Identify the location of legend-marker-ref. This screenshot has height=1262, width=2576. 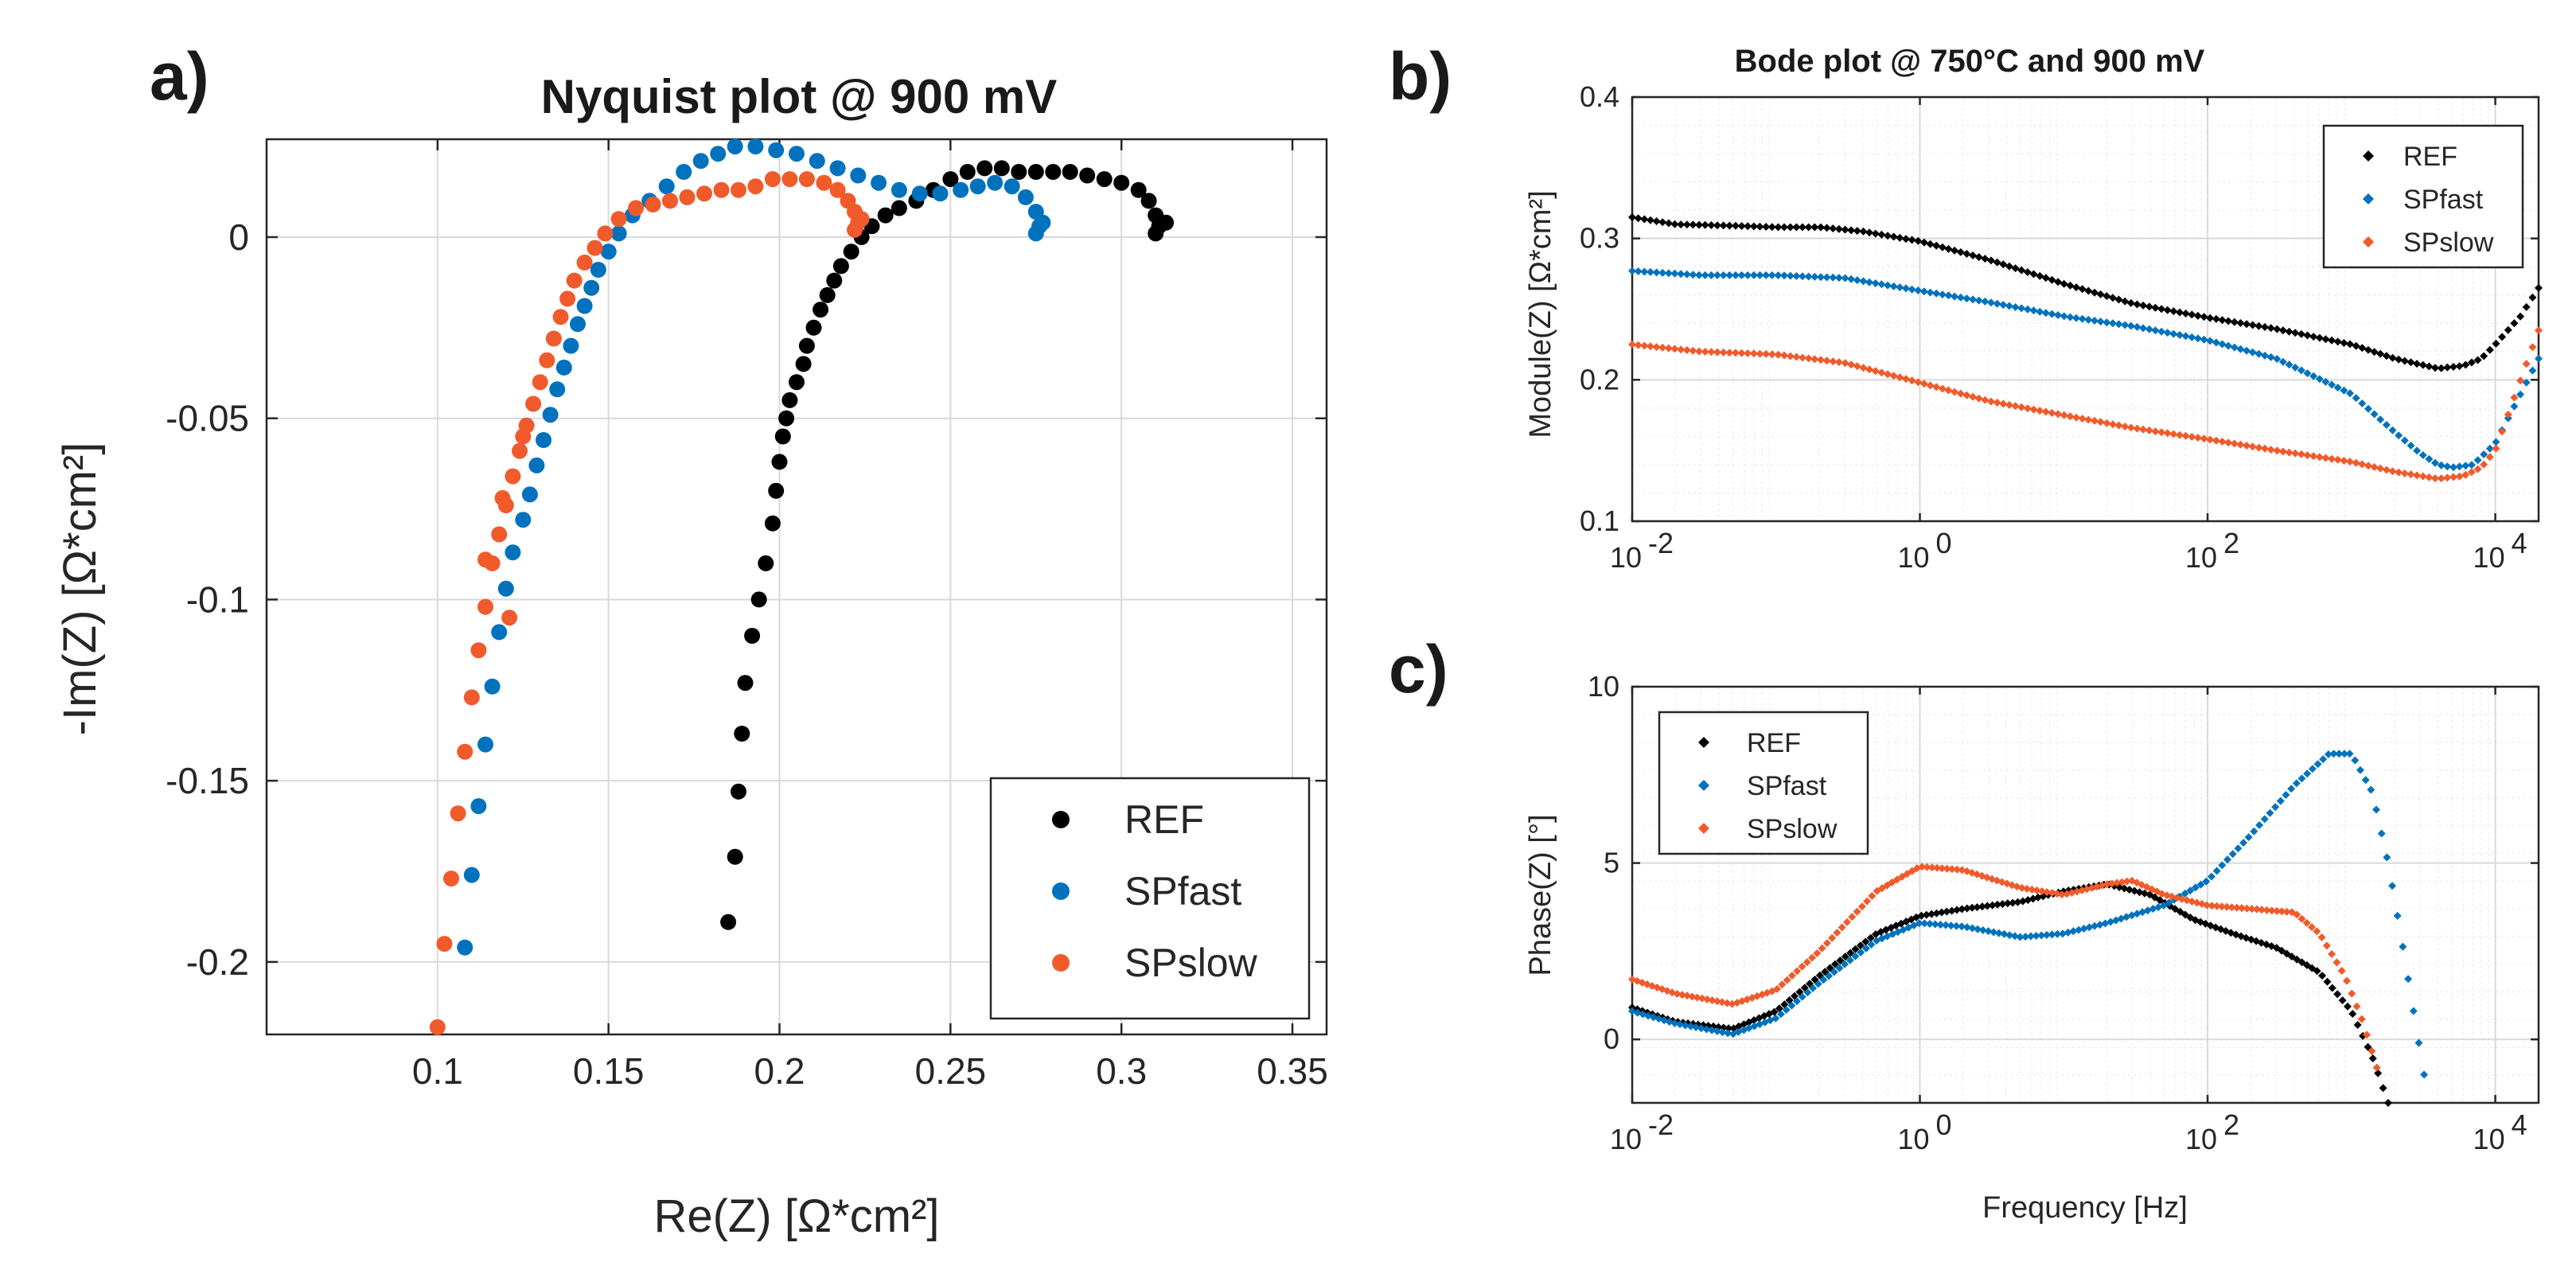
(2368, 156).